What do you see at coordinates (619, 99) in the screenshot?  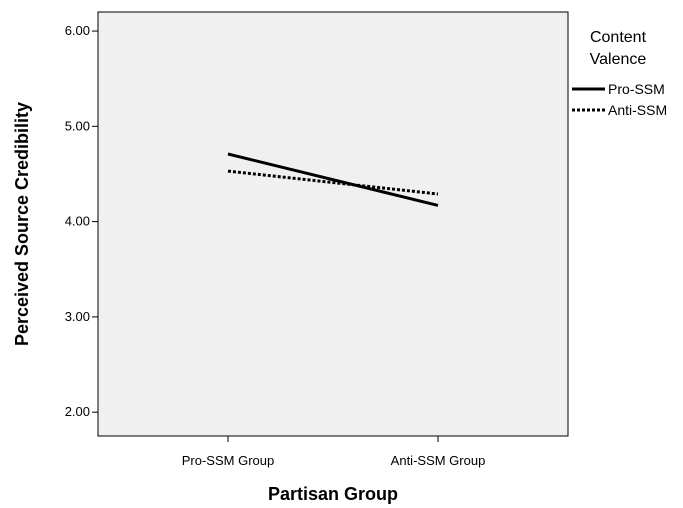 I see `legend-items: Pro-SSM Anti-SSM` at bounding box center [619, 99].